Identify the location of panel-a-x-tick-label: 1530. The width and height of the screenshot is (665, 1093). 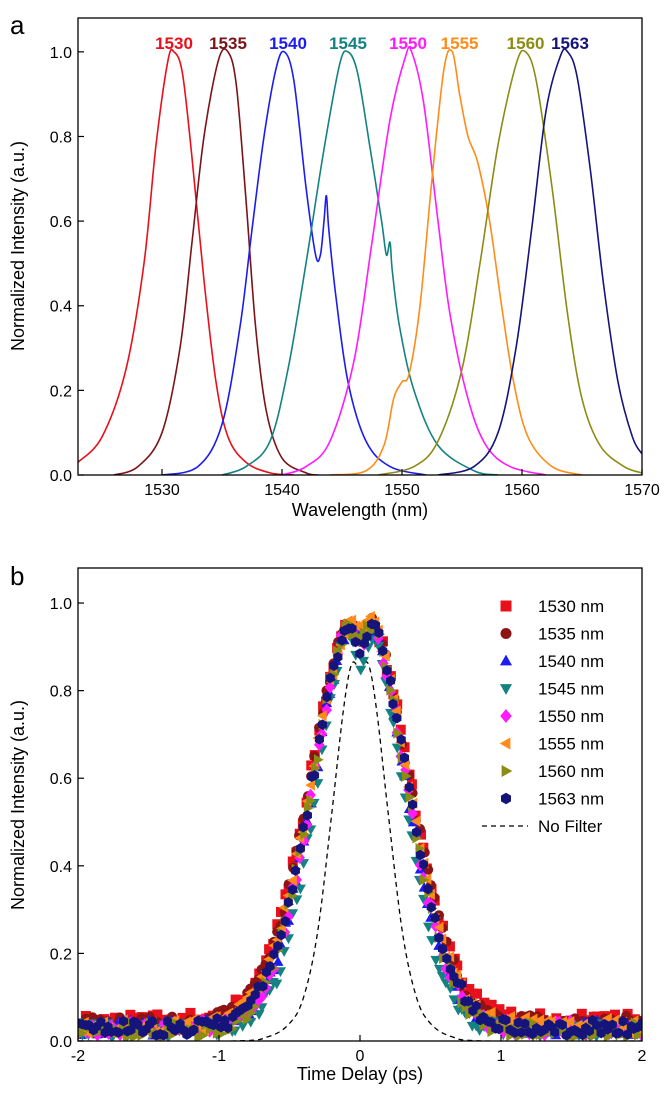
(162, 490).